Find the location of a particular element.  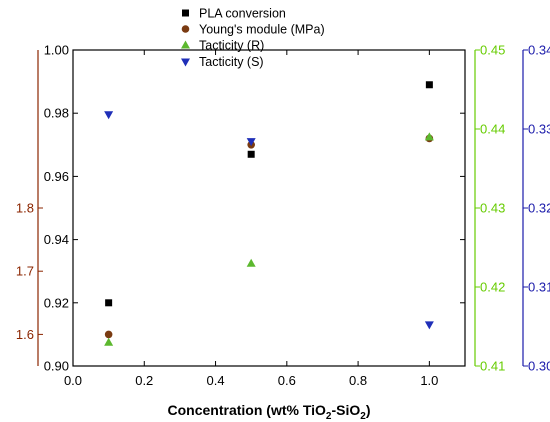

x-axis-label: Concentration (wt% TiO2-SiO2) is located at coordinates (269, 412).